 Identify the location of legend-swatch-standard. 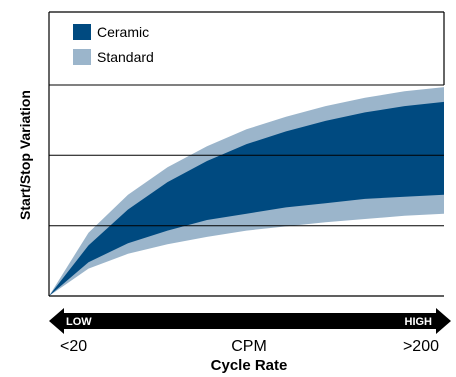
(82, 57).